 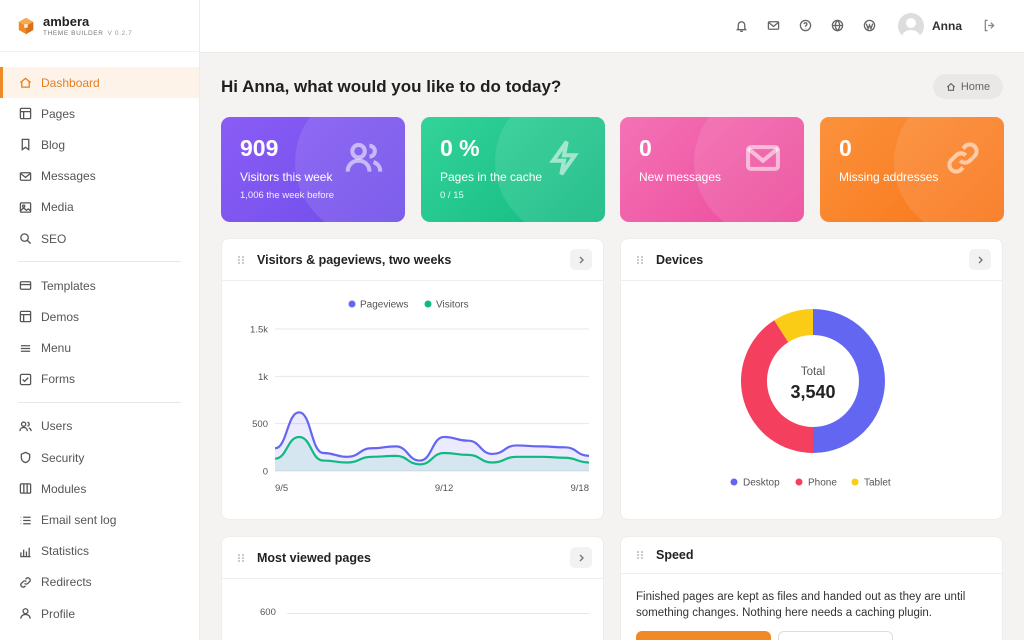 I want to click on image-icon, so click(x=25, y=207).